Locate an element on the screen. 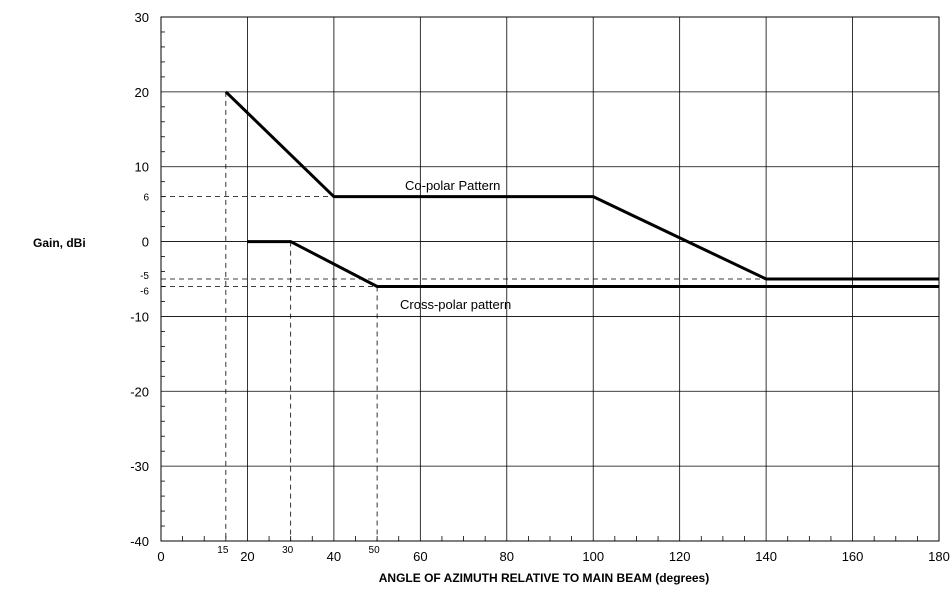  x-tick-label-minor: 50 is located at coordinates (375, 550).